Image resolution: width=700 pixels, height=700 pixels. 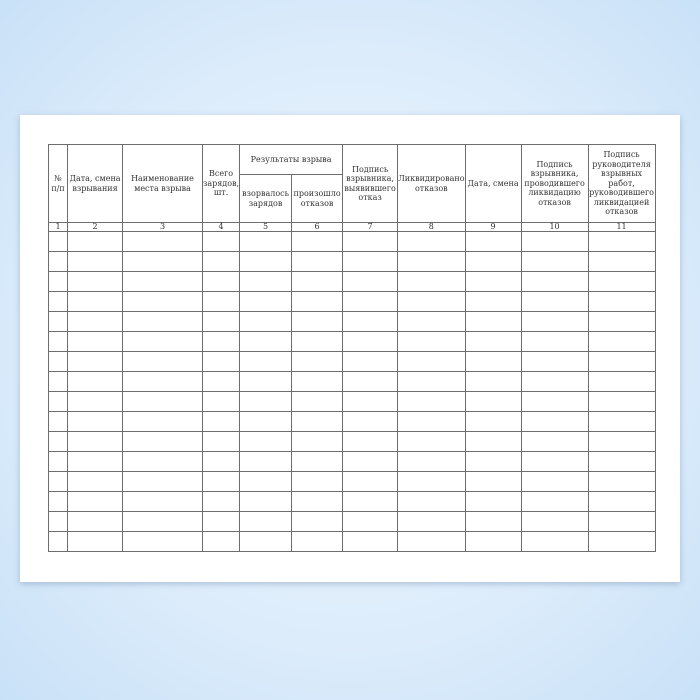 What do you see at coordinates (162, 227) in the screenshot?
I see `col-num: 3` at bounding box center [162, 227].